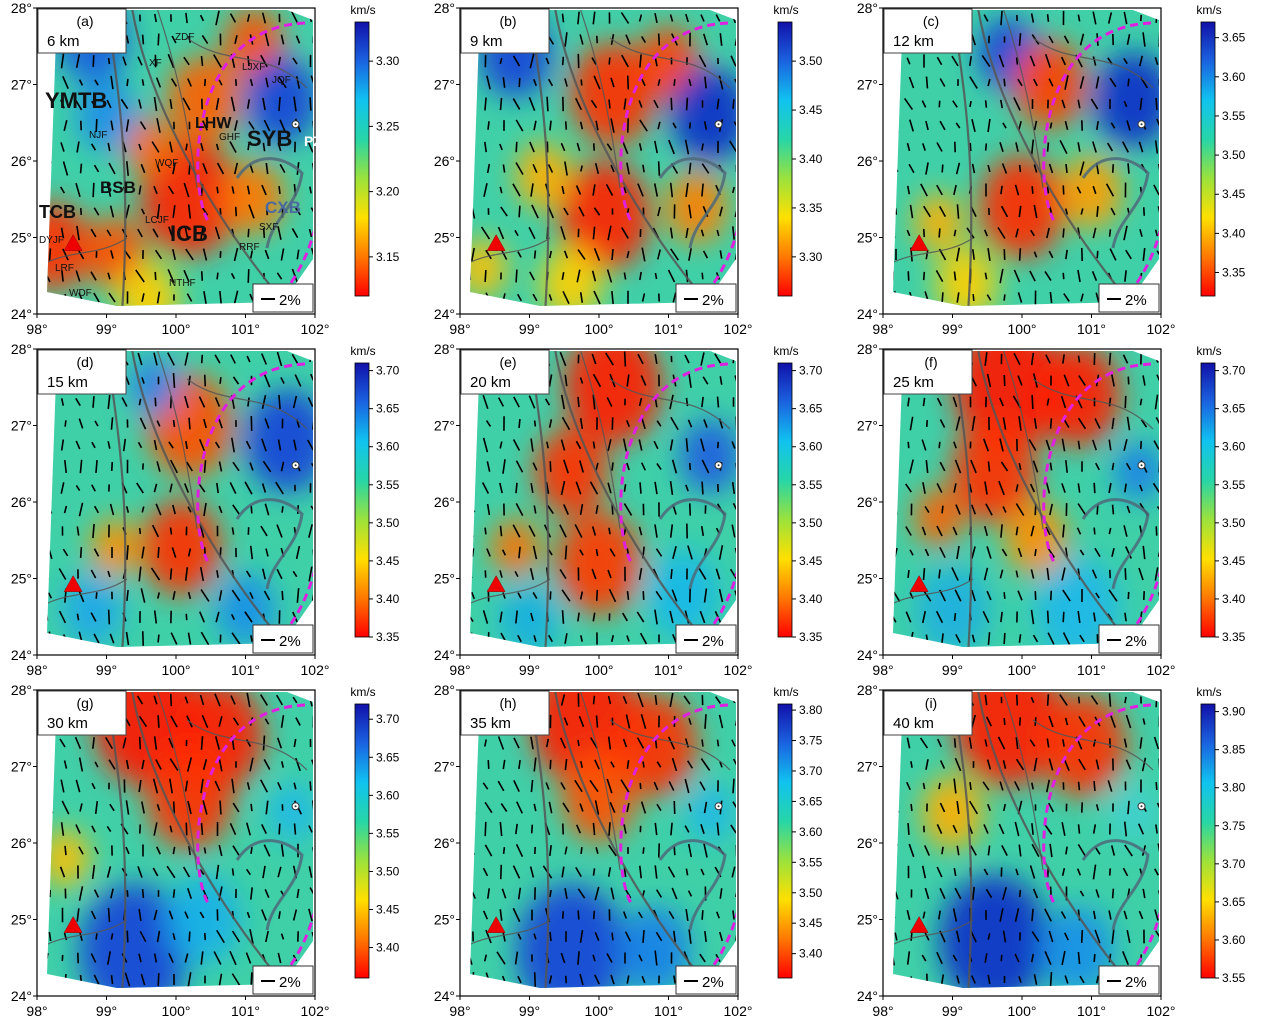 The width and height of the screenshot is (1270, 1023). What do you see at coordinates (867, 655) in the screenshot?
I see `y-tick-label: 24°` at bounding box center [867, 655].